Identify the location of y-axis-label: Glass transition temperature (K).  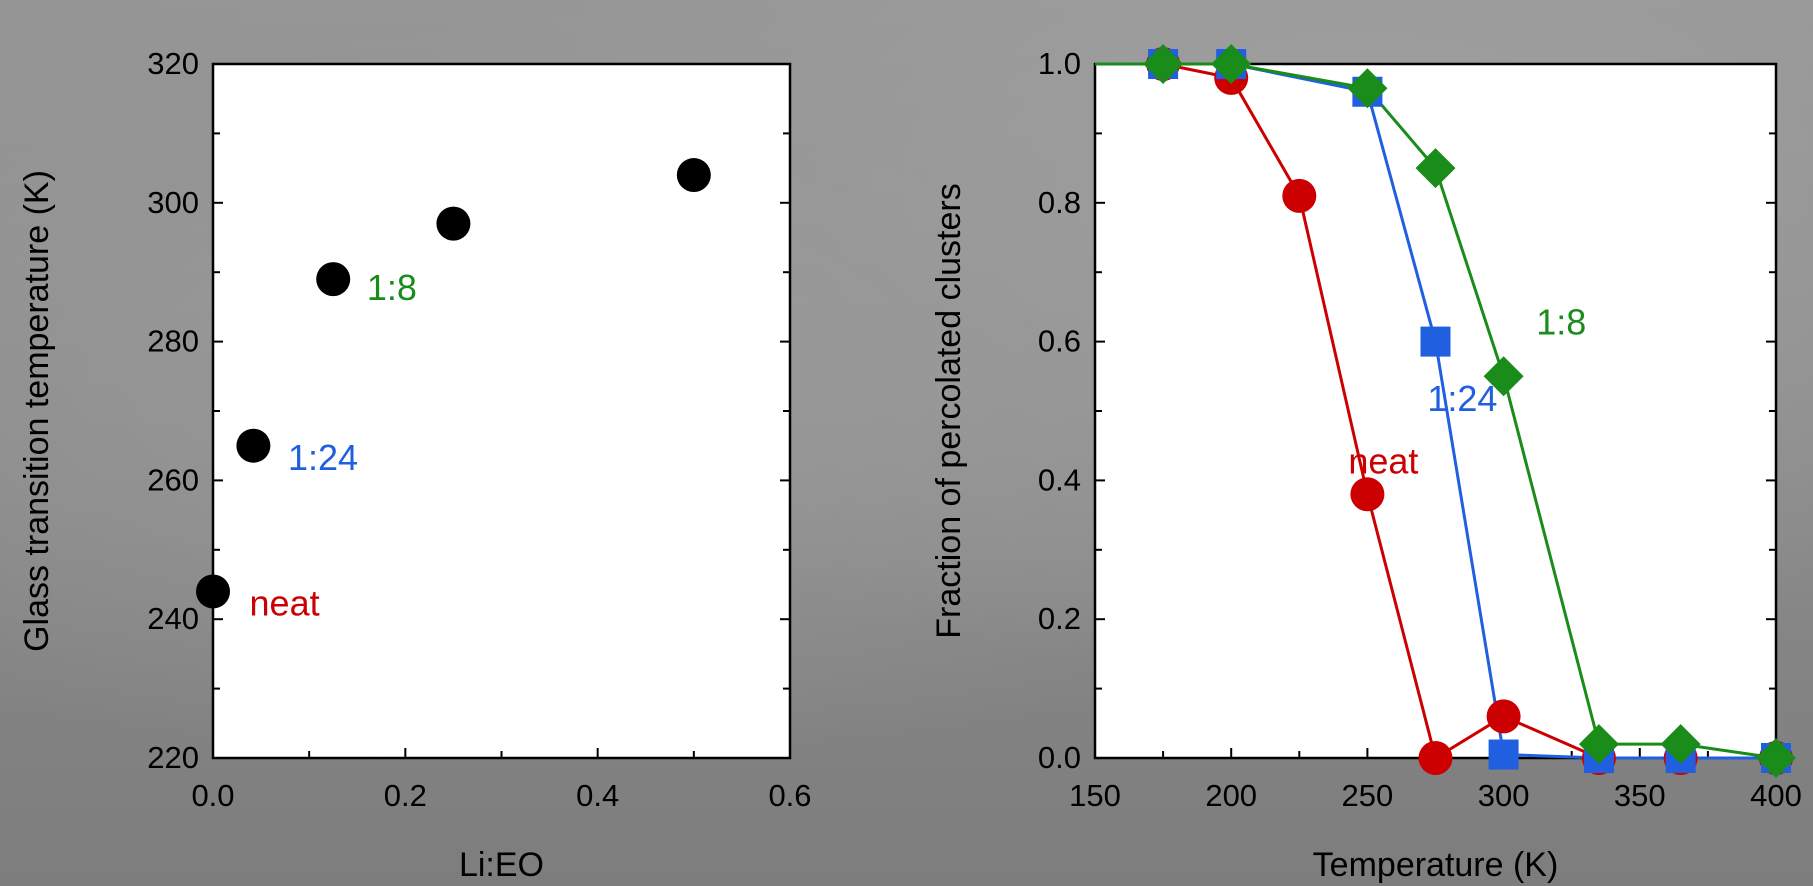
(37, 411).